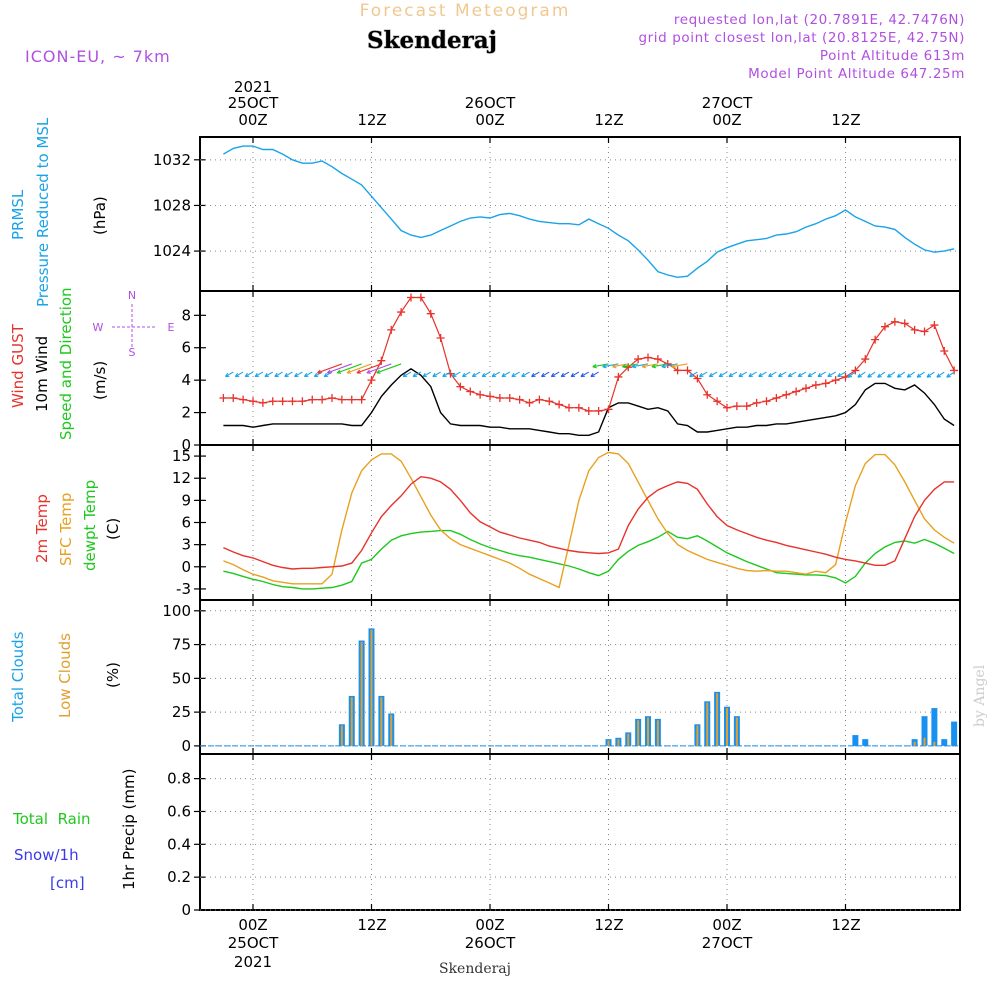 Image resolution: width=1000 pixels, height=1000 pixels. Describe the element at coordinates (179, 844) in the screenshot. I see `y-tick-label: 0.4` at that location.